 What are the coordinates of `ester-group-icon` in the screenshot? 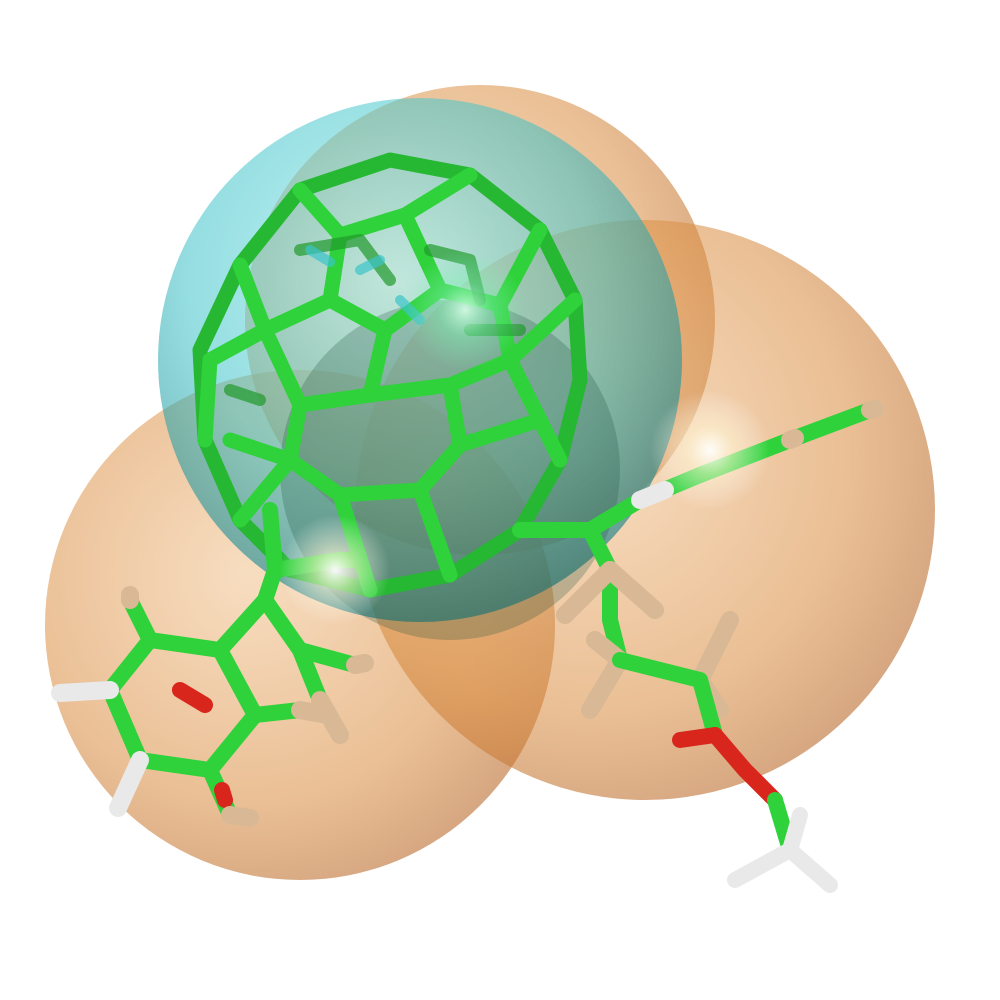 It's located at (725, 772).